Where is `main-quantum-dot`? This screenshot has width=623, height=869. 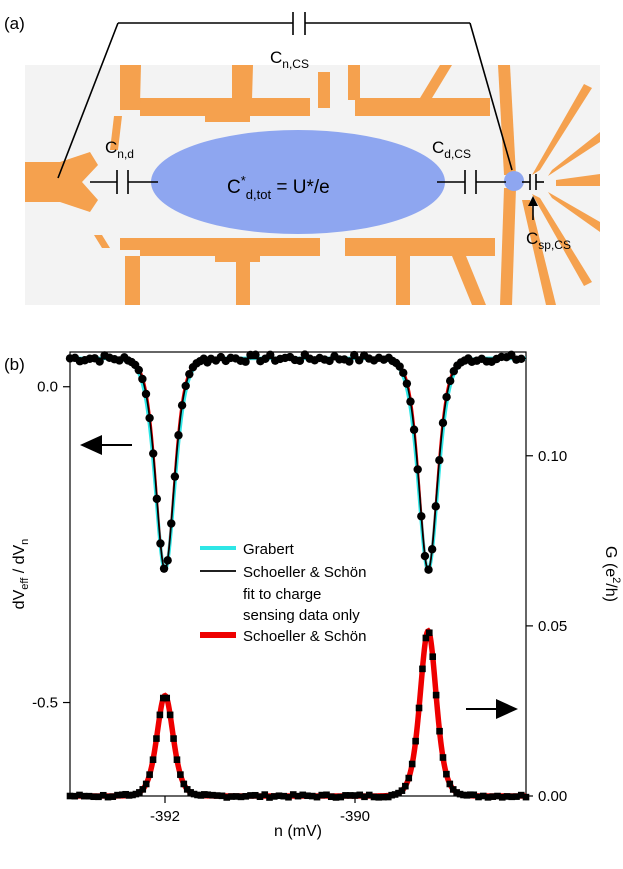
main-quantum-dot is located at coordinates (298, 182).